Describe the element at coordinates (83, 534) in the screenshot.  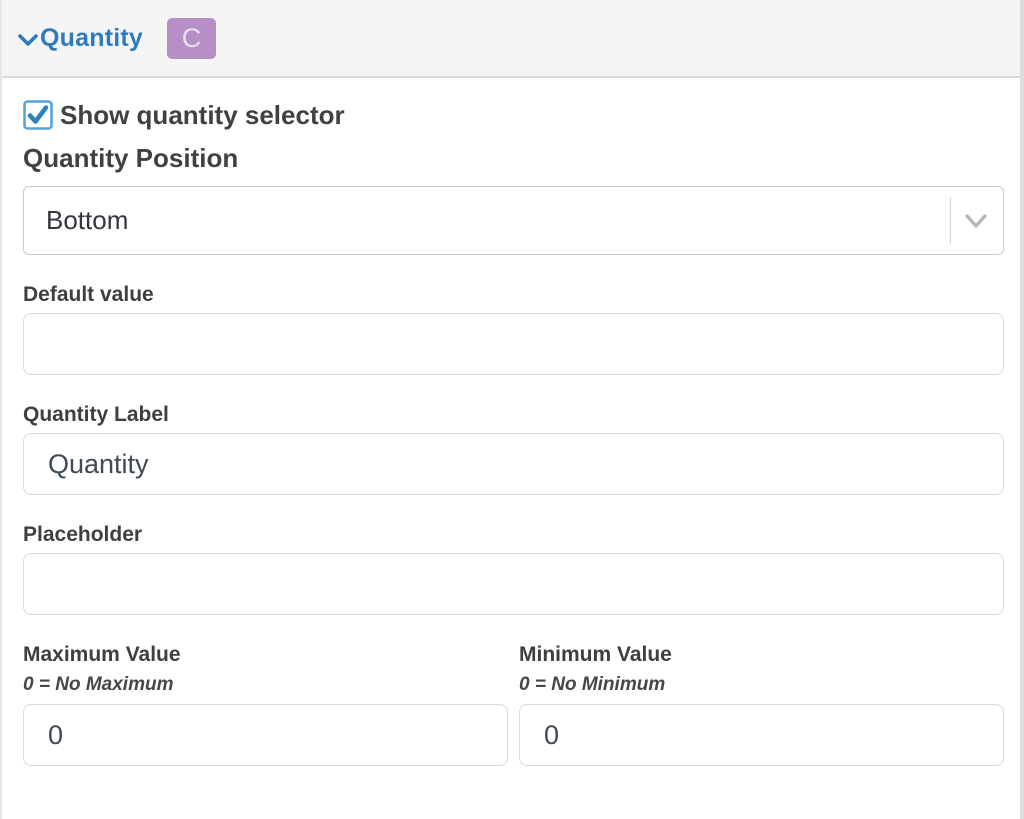
I see `placeholder-label: Placeholder` at that location.